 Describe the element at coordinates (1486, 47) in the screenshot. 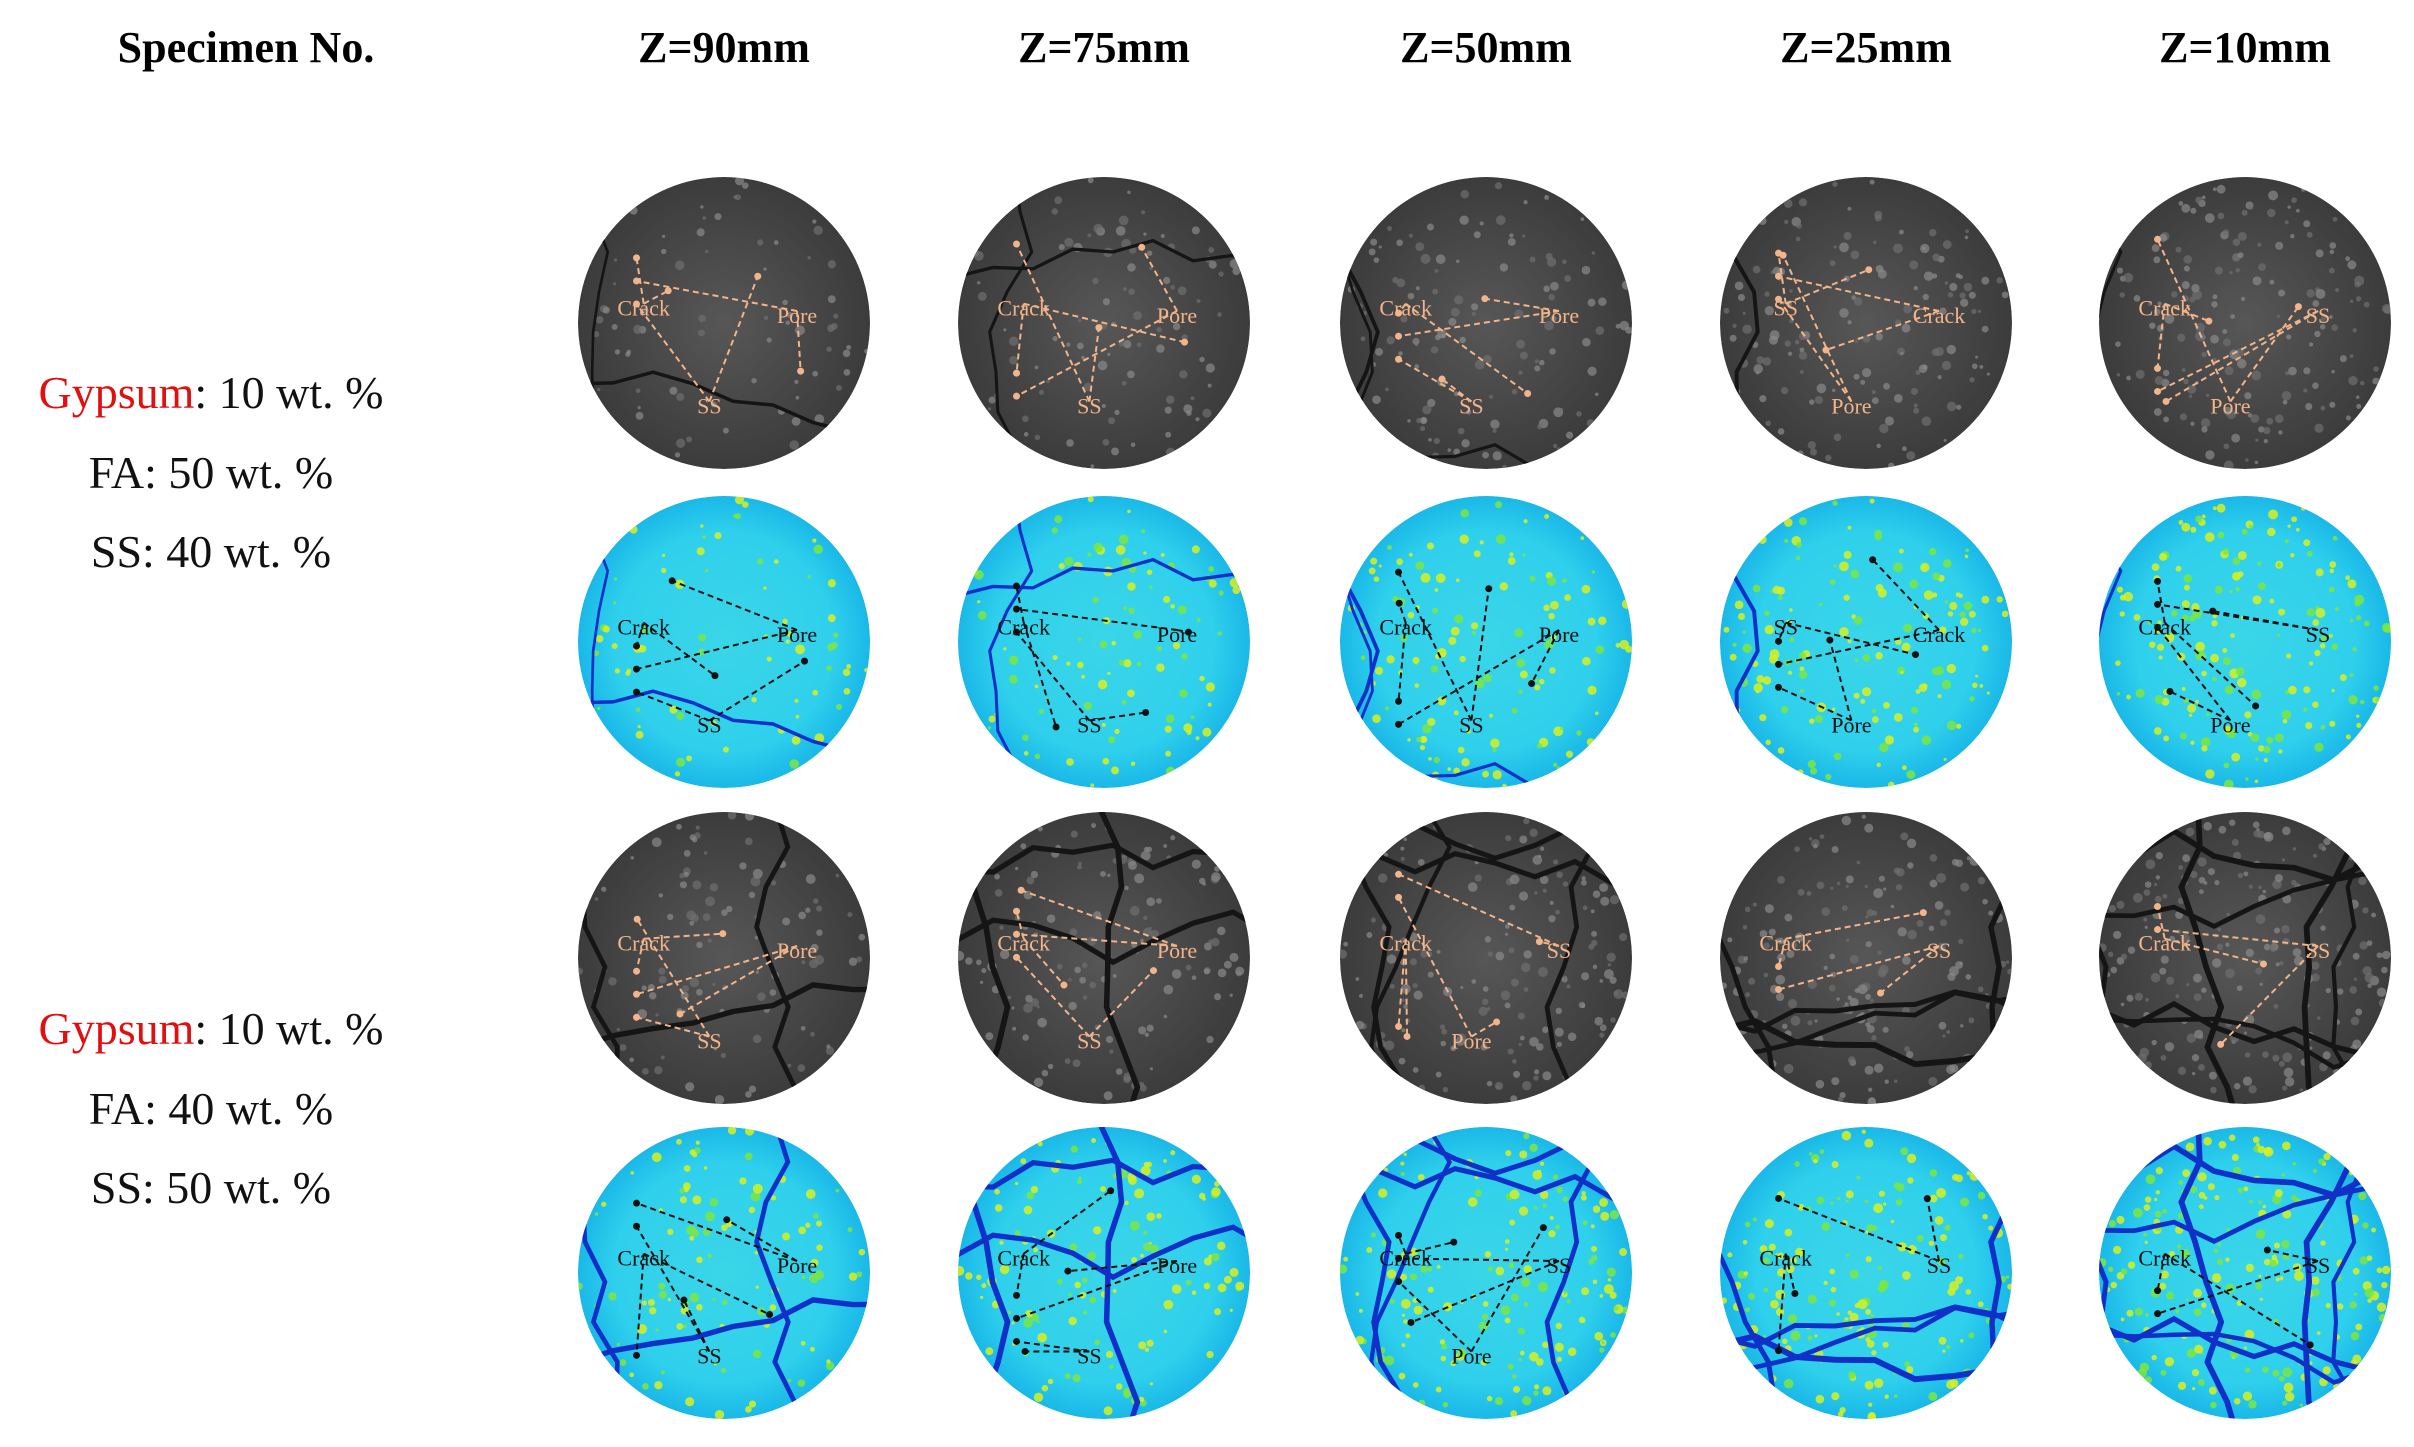

I see `column-header: Z=50mm` at that location.